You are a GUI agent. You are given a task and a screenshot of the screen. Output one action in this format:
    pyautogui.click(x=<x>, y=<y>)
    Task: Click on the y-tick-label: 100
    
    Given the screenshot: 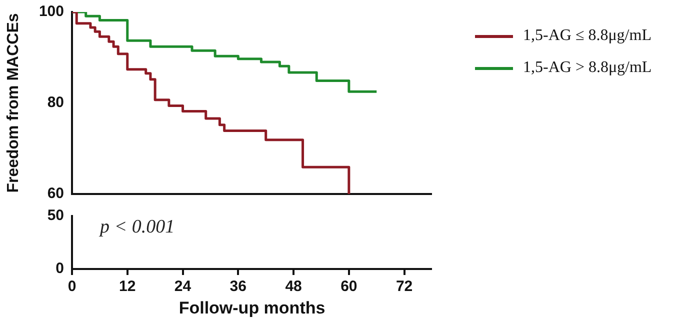 What is the action you would take?
    pyautogui.click(x=51, y=11)
    